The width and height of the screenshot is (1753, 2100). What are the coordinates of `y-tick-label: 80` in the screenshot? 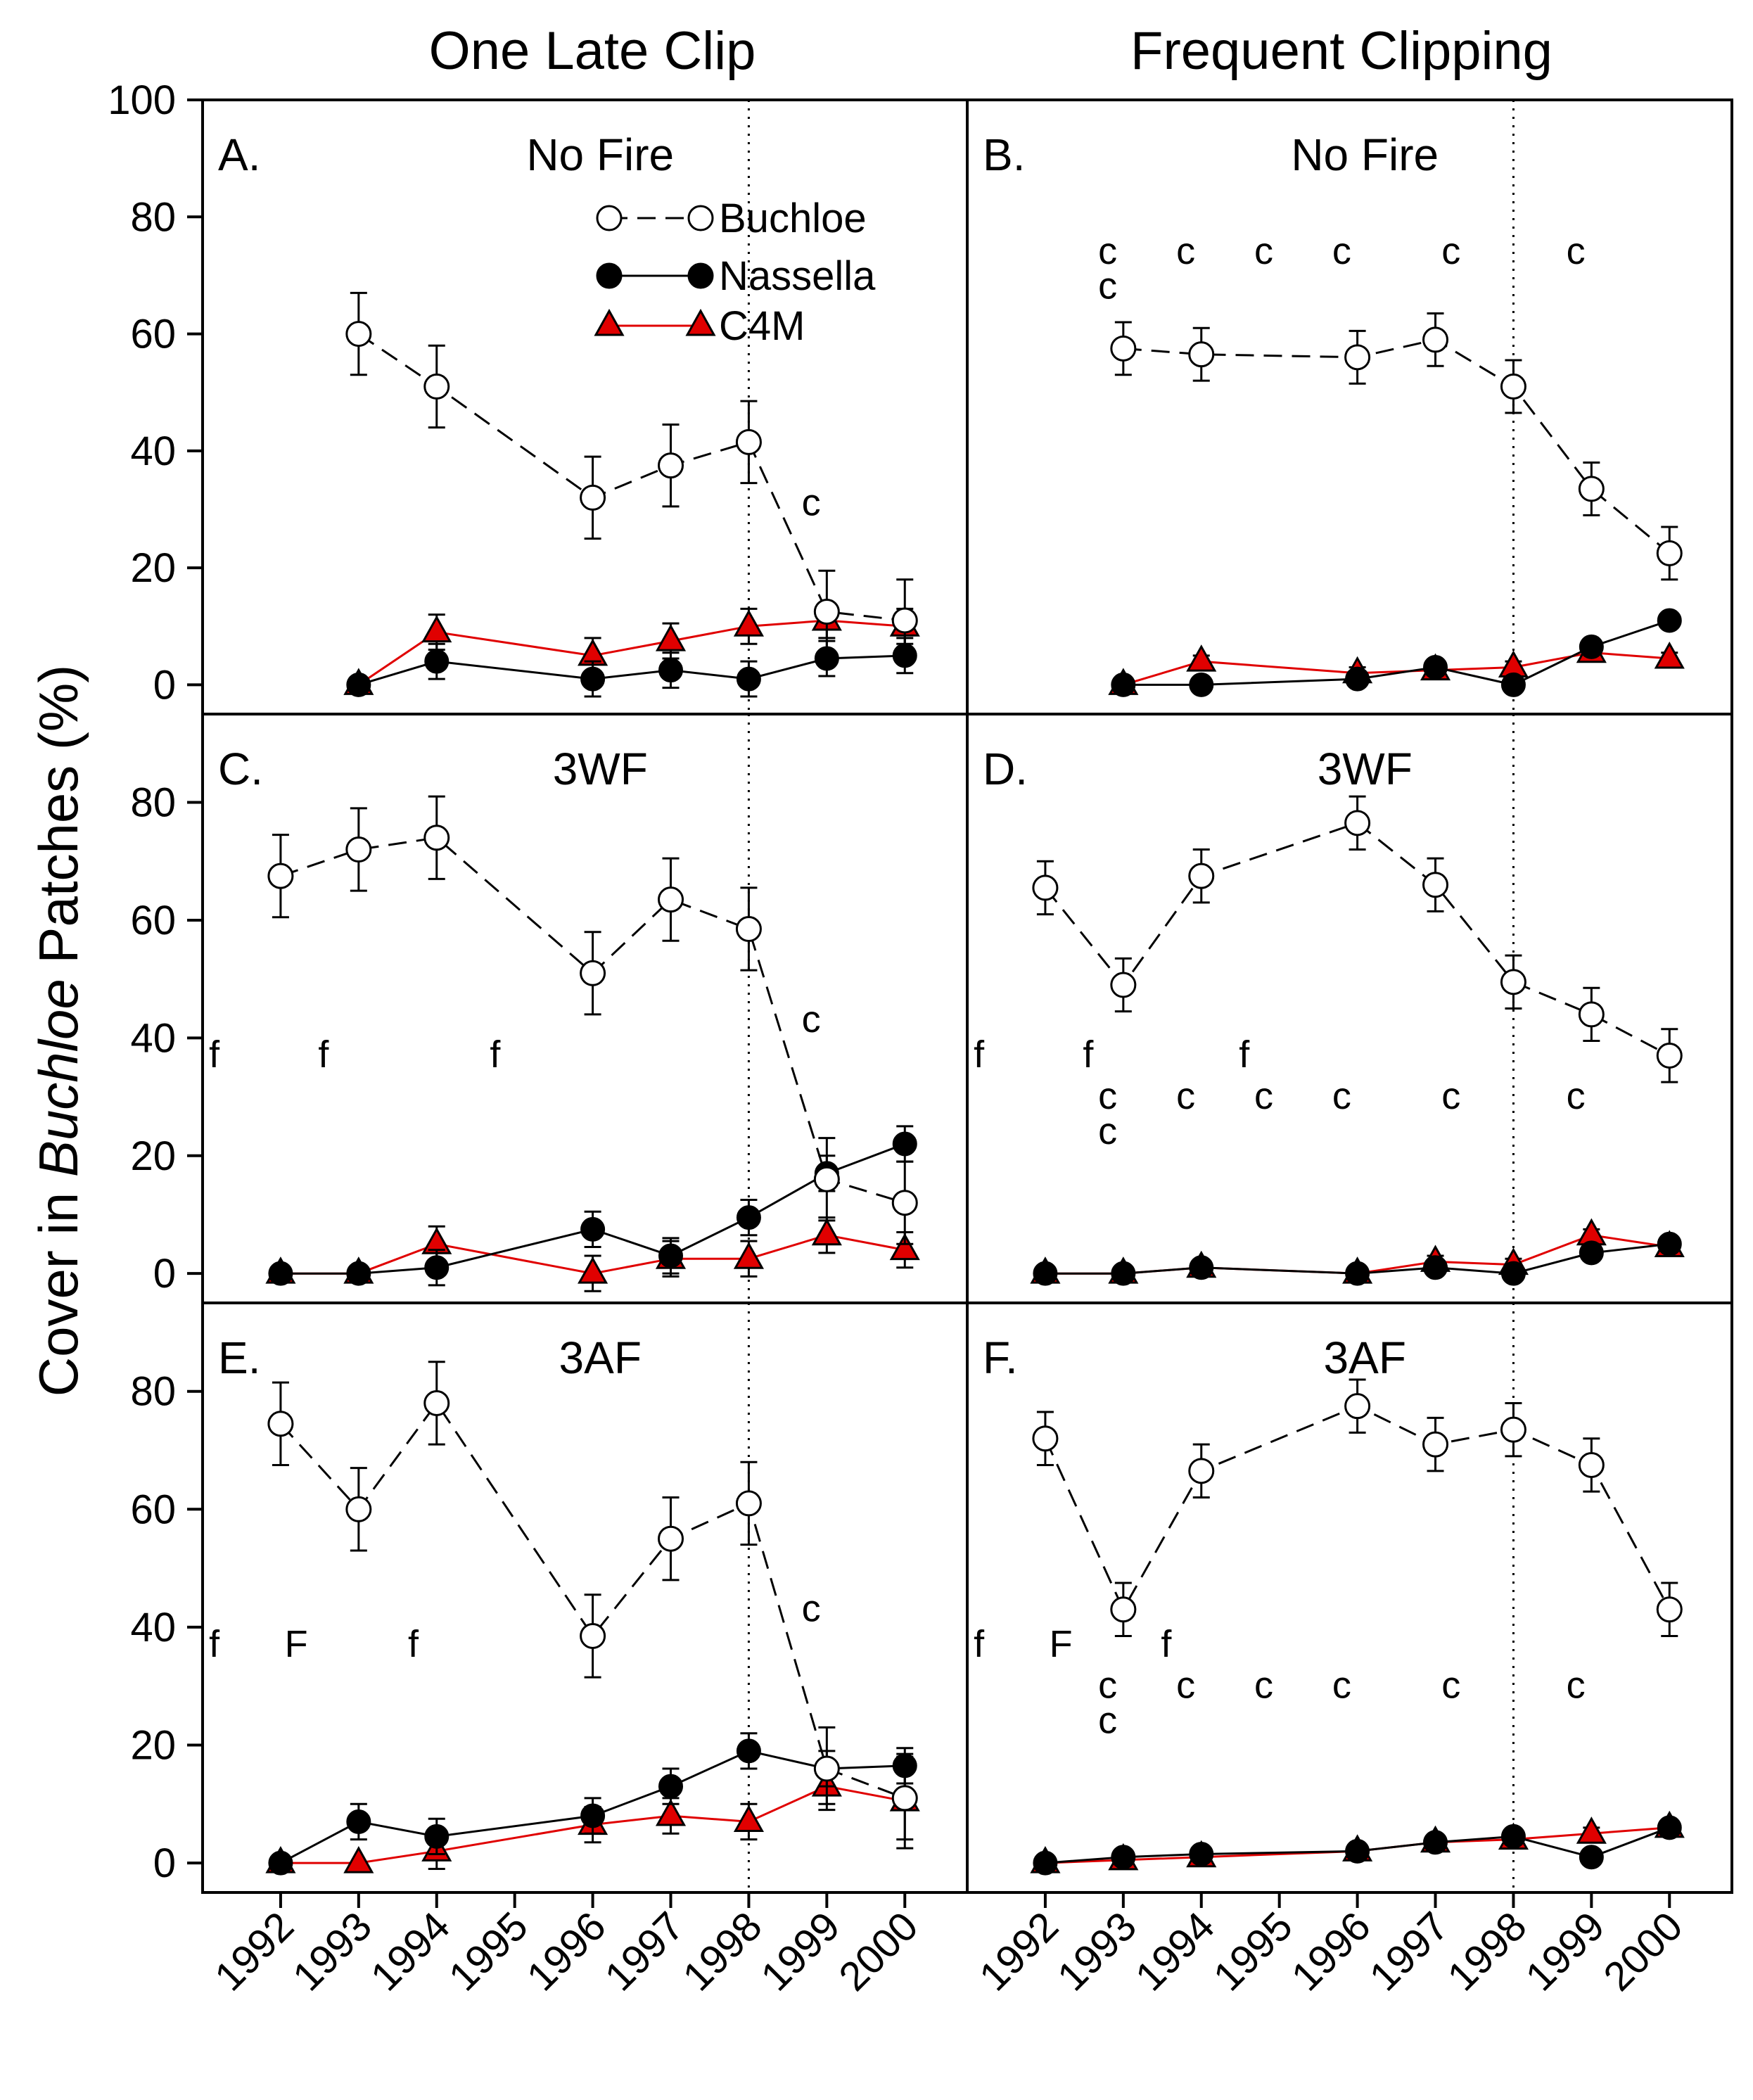 It's located at (153, 803).